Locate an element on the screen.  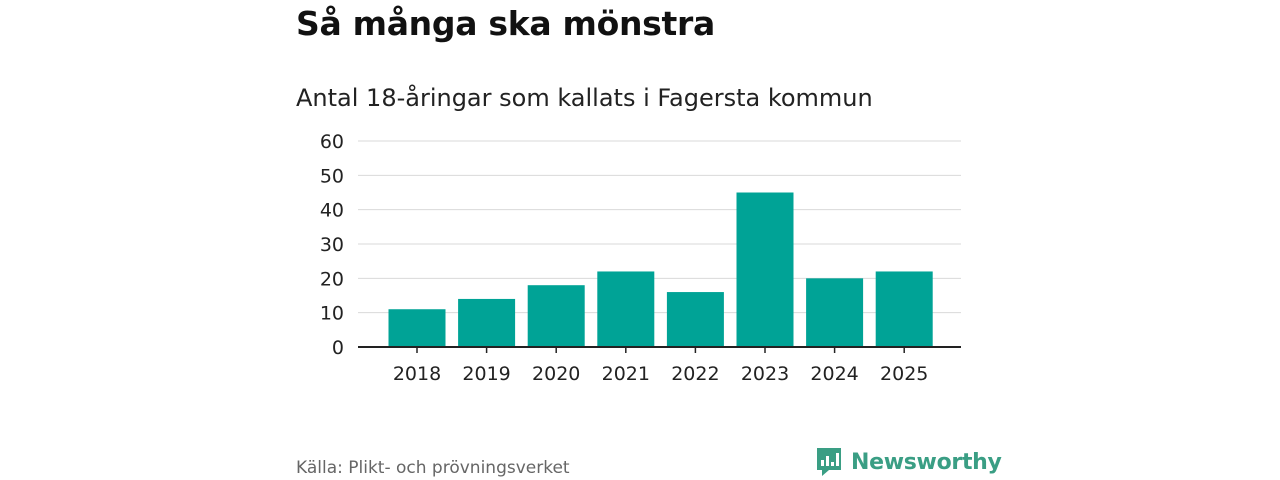
y-tick-label: 60 is located at coordinates (332, 142).